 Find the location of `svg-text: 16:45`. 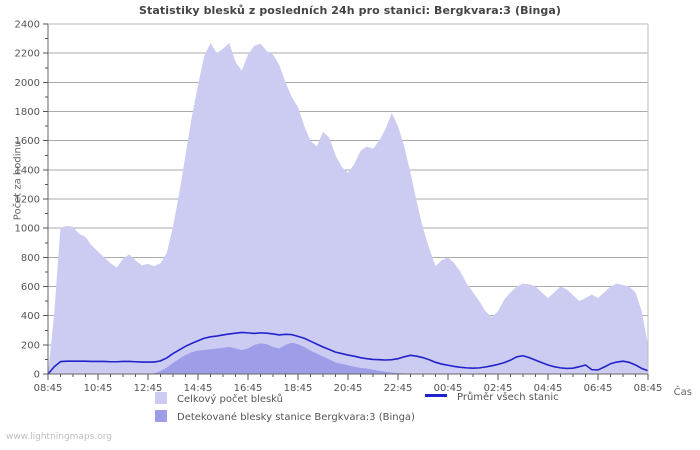

svg-text: 16:45 is located at coordinates (248, 387).